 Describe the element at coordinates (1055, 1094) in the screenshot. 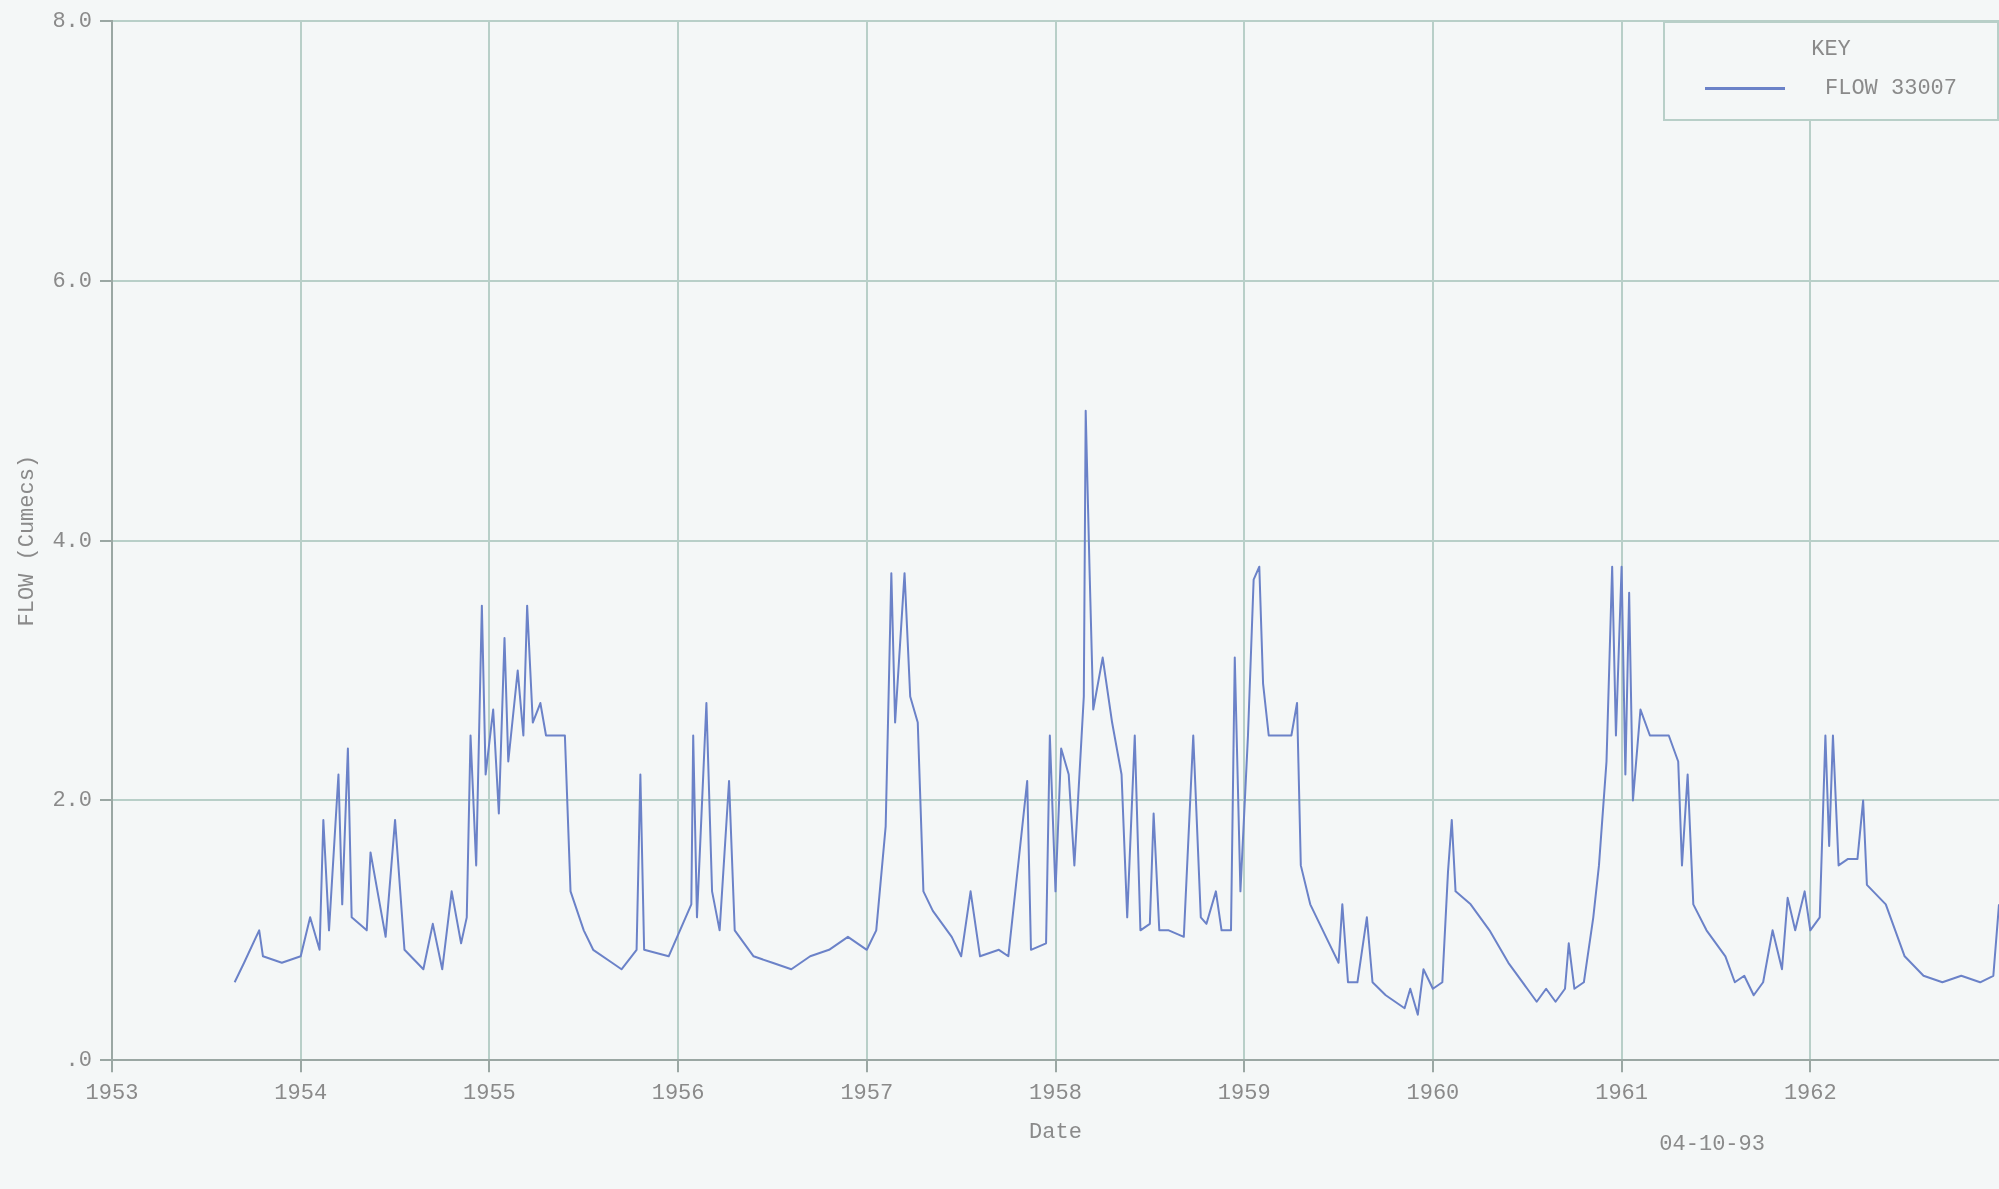

I see `x-tick-label: 1958` at that location.